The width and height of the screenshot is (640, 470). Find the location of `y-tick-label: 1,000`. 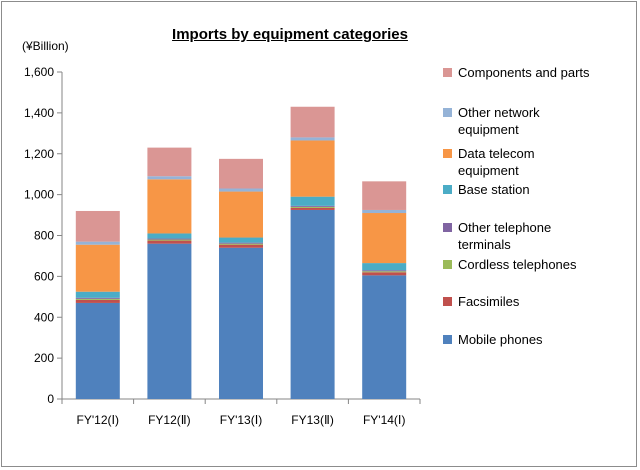

y-tick-label: 1,000 is located at coordinates (39, 195).